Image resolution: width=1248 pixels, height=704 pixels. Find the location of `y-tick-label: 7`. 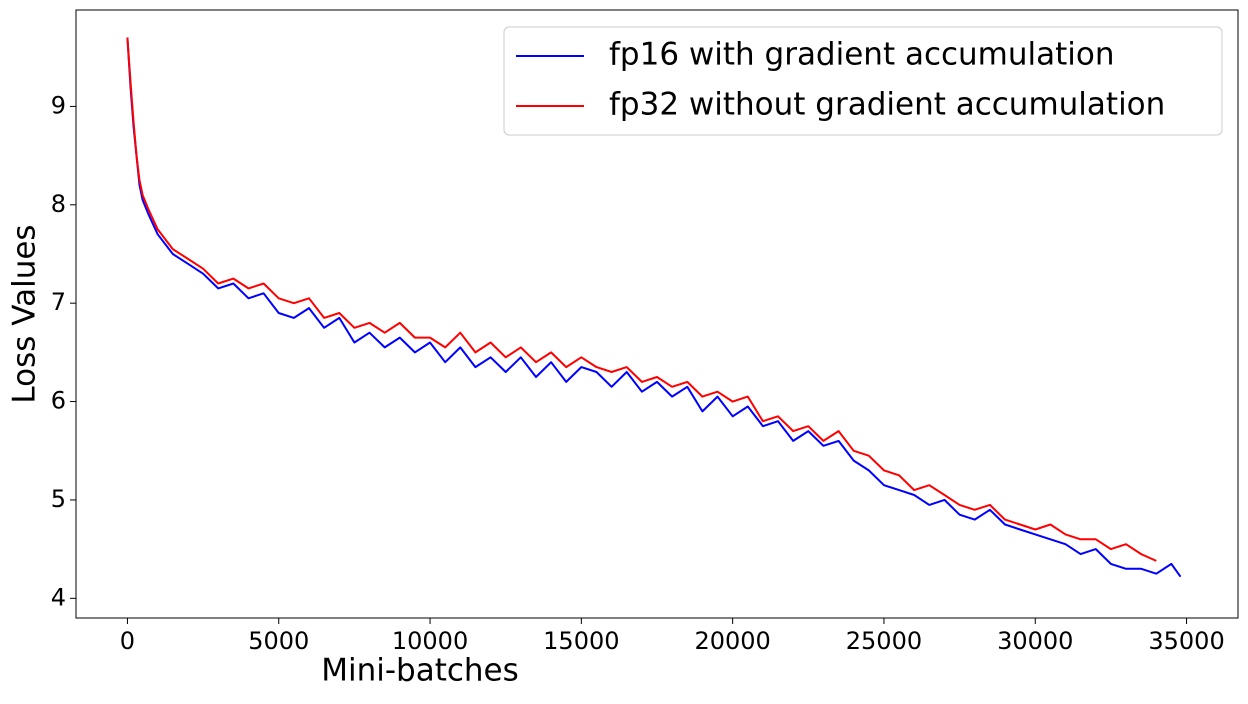

y-tick-label: 7 is located at coordinates (58, 302).